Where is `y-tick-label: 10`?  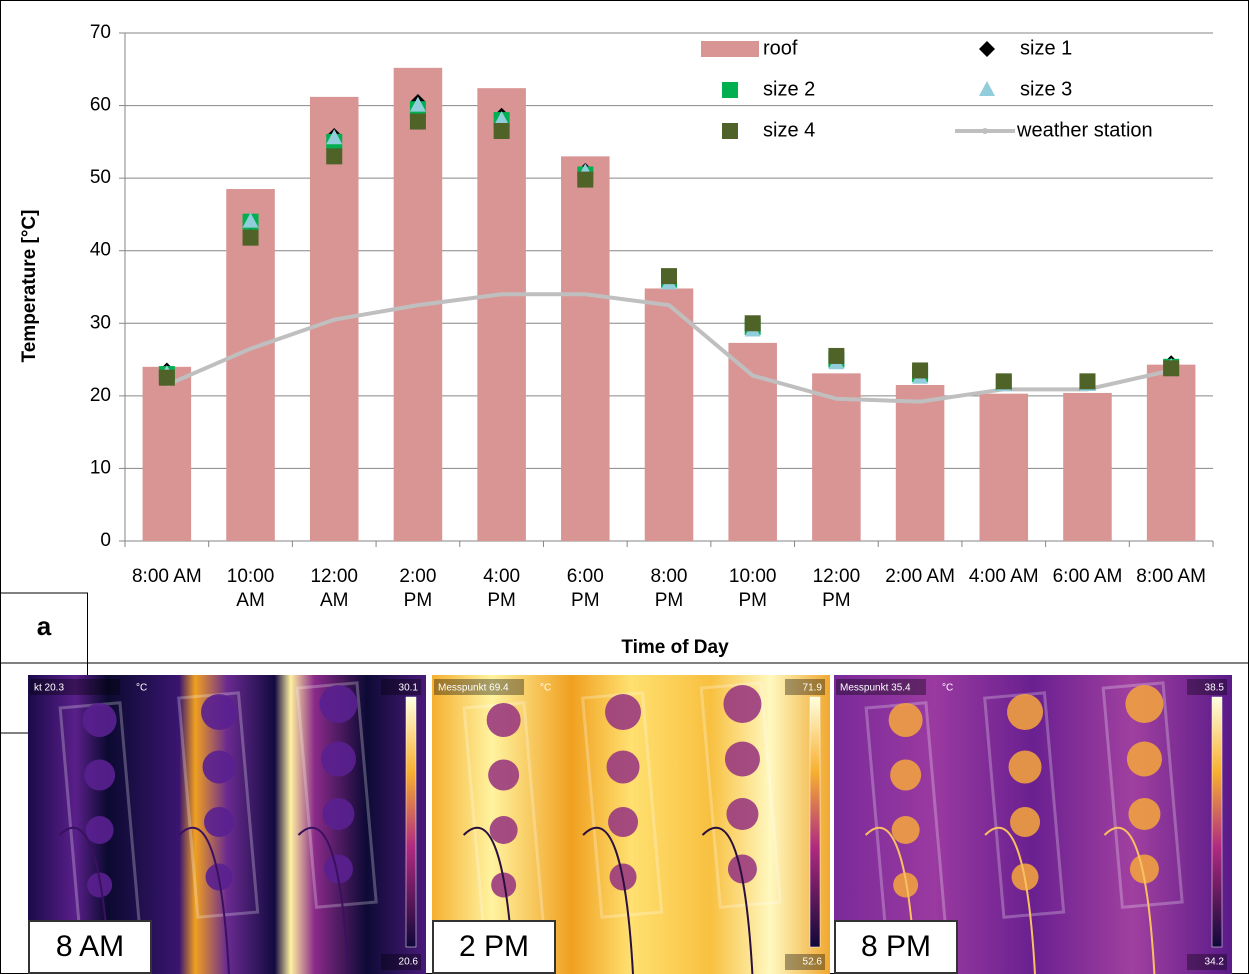
y-tick-label: 10 is located at coordinates (100, 467).